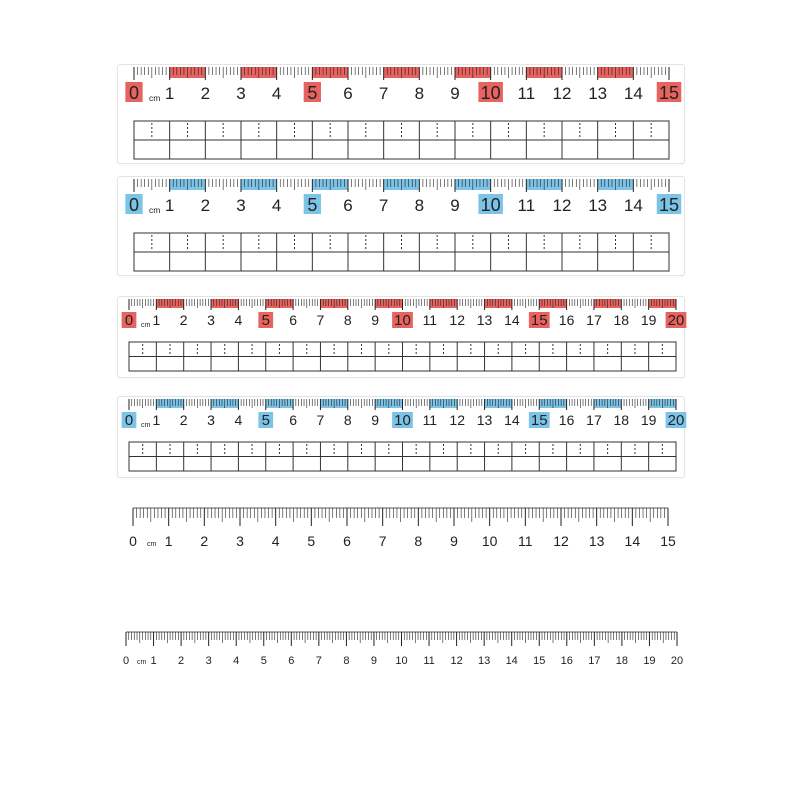  What do you see at coordinates (404, 435) in the screenshot?
I see `ruler-20cm-blue-drawing: 0 cm 1 2 3 4 5 6 7 8 9 10 11 12 13 14 15 16 17 18 19 20` at bounding box center [404, 435].